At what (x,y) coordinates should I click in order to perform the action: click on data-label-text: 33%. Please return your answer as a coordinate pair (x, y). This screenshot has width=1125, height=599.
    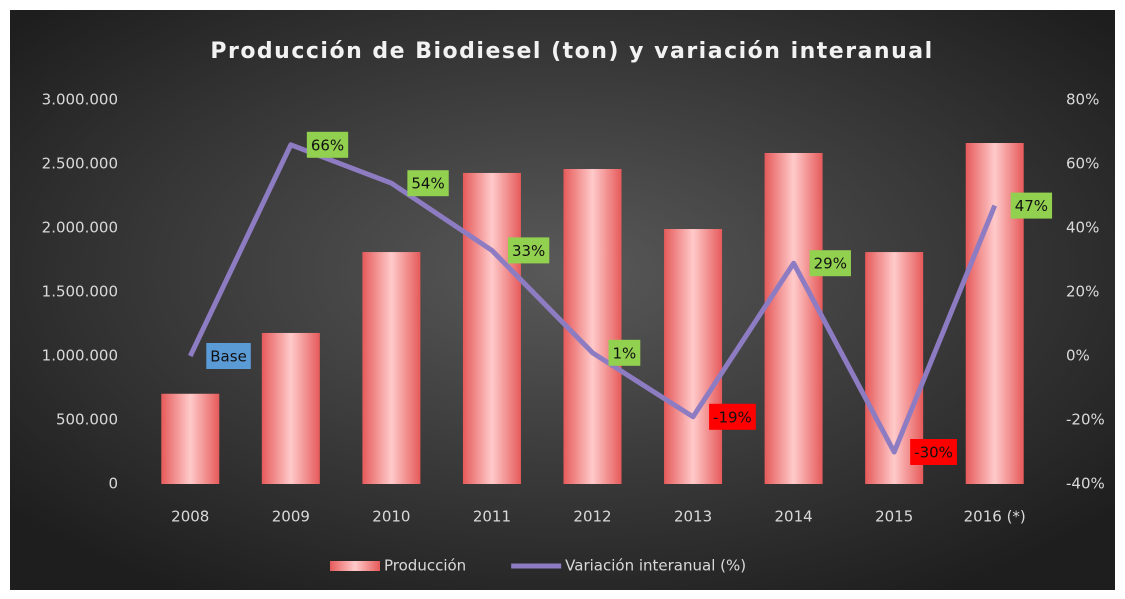
    Looking at the image, I should click on (528, 251).